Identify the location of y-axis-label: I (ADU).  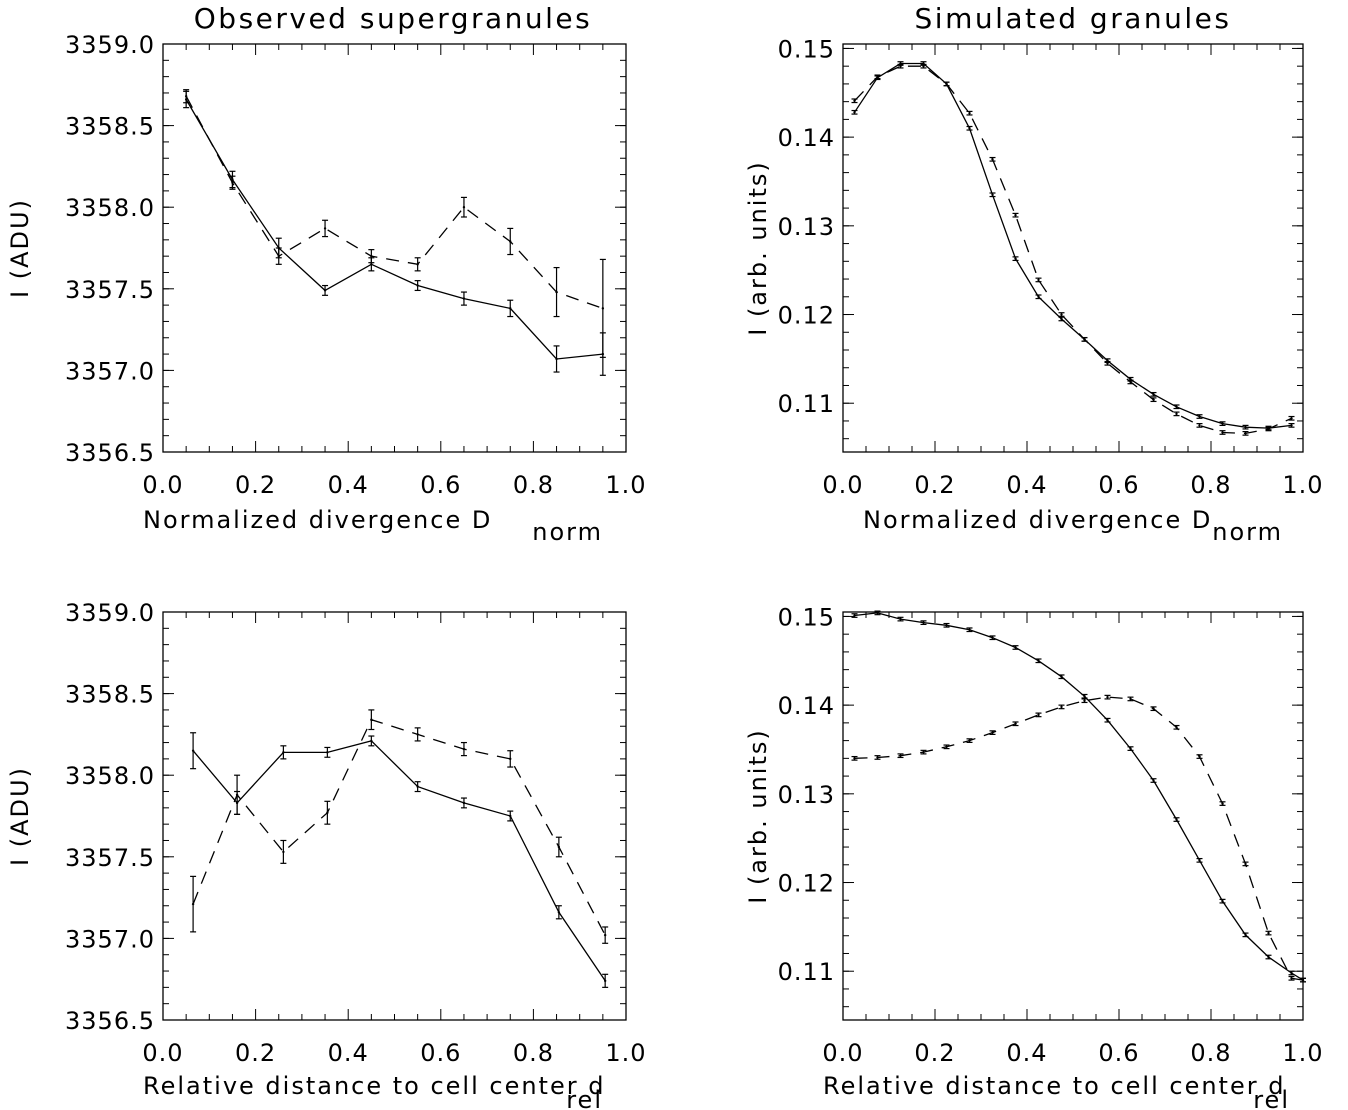
(20, 248).